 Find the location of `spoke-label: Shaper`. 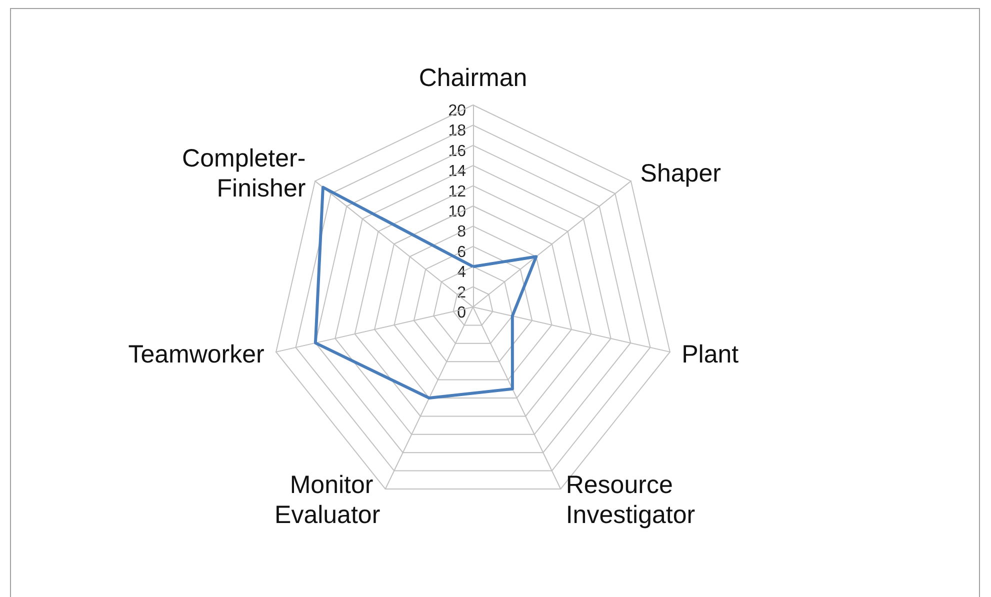

spoke-label: Shaper is located at coordinates (680, 174).